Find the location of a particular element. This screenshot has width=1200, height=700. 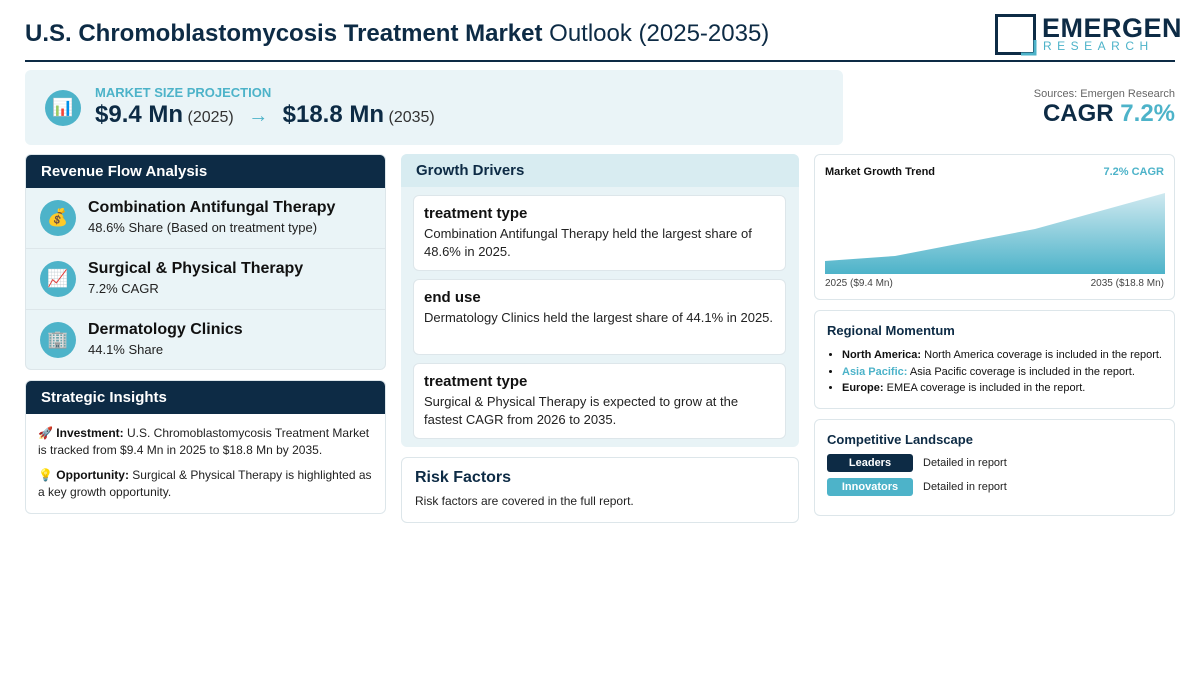

flow-icon: 📈 is located at coordinates (58, 279).